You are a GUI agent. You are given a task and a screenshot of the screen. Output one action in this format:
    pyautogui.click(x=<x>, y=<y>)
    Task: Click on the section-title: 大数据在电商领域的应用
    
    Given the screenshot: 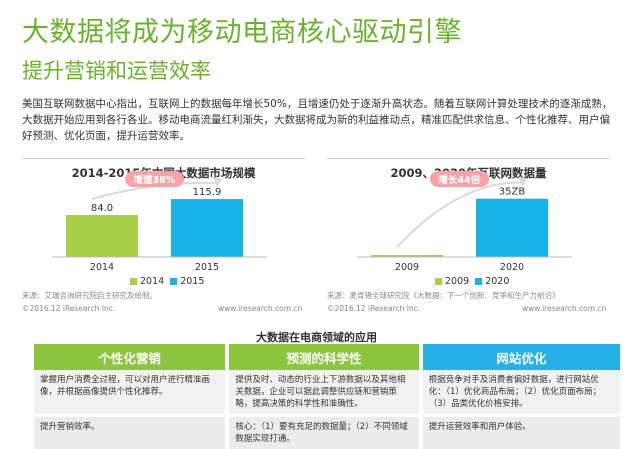 What is the action you would take?
    pyautogui.click(x=316, y=337)
    